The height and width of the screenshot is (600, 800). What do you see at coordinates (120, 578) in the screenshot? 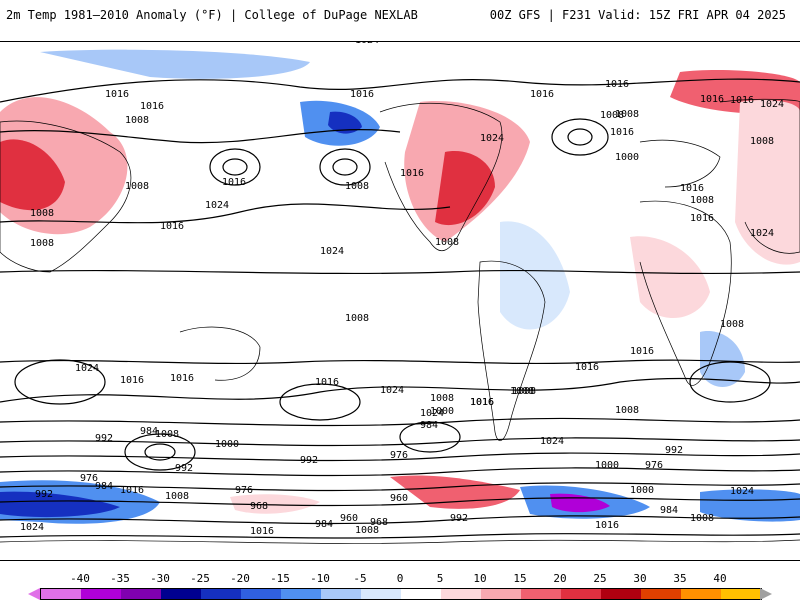
I see `colorbar-tick-label: -35` at bounding box center [120, 578].